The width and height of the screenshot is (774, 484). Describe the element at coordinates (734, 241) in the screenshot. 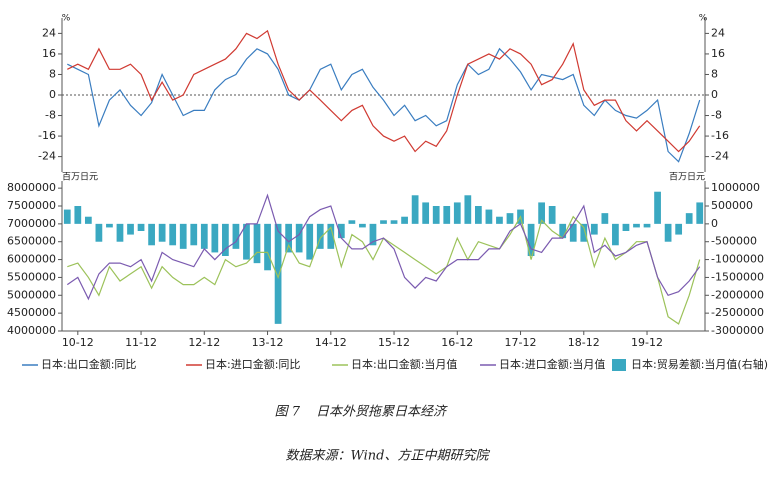

I see `y2-tick-label: -500000` at that location.